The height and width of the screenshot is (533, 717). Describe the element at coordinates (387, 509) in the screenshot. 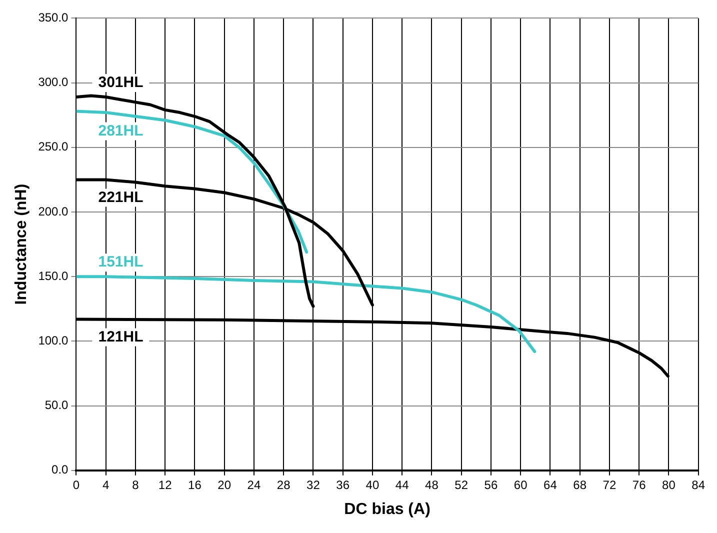

I see `x-axis-title: DC bias (A)` at that location.